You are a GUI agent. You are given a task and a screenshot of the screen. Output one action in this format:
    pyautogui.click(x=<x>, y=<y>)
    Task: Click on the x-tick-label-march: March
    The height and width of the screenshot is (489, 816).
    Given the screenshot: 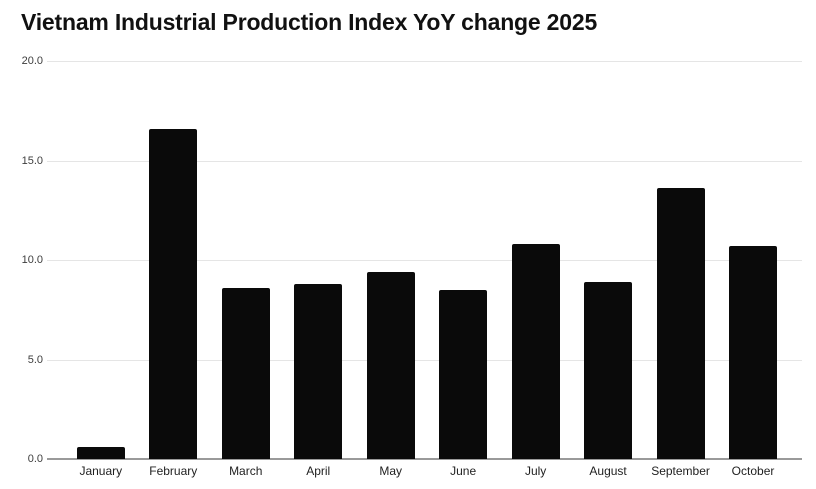 What is the action you would take?
    pyautogui.click(x=246, y=471)
    